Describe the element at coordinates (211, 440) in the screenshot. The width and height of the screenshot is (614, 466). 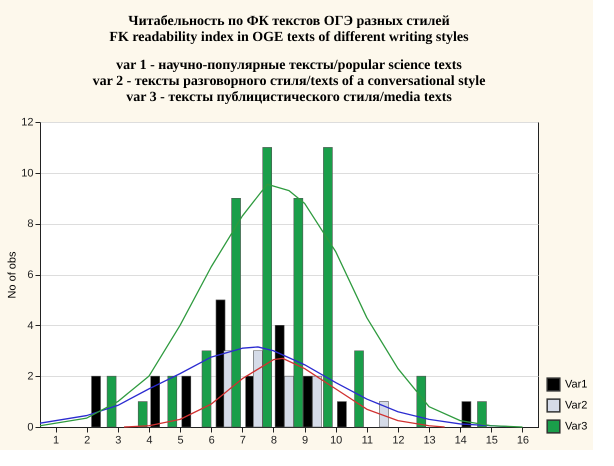
I see `x-tick-label: 6` at that location.